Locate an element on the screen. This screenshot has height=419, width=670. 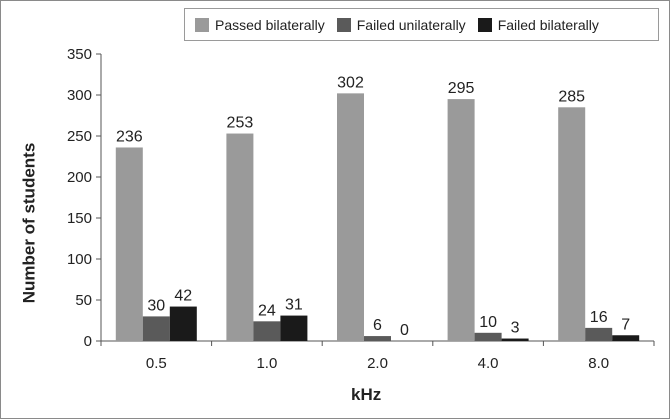
y-axis-title: Number of students is located at coordinates (29, 223).